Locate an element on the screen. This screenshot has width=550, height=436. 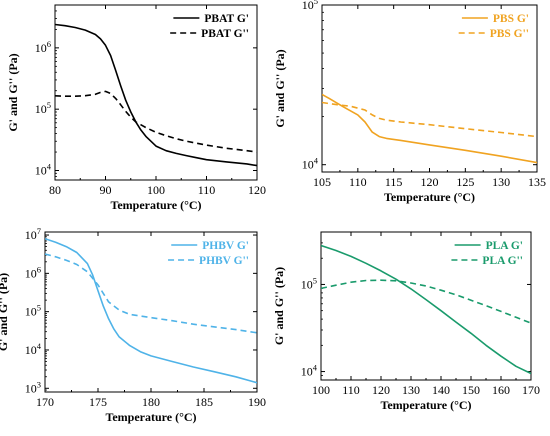
x-tick-label: 125 is located at coordinates (465, 182).